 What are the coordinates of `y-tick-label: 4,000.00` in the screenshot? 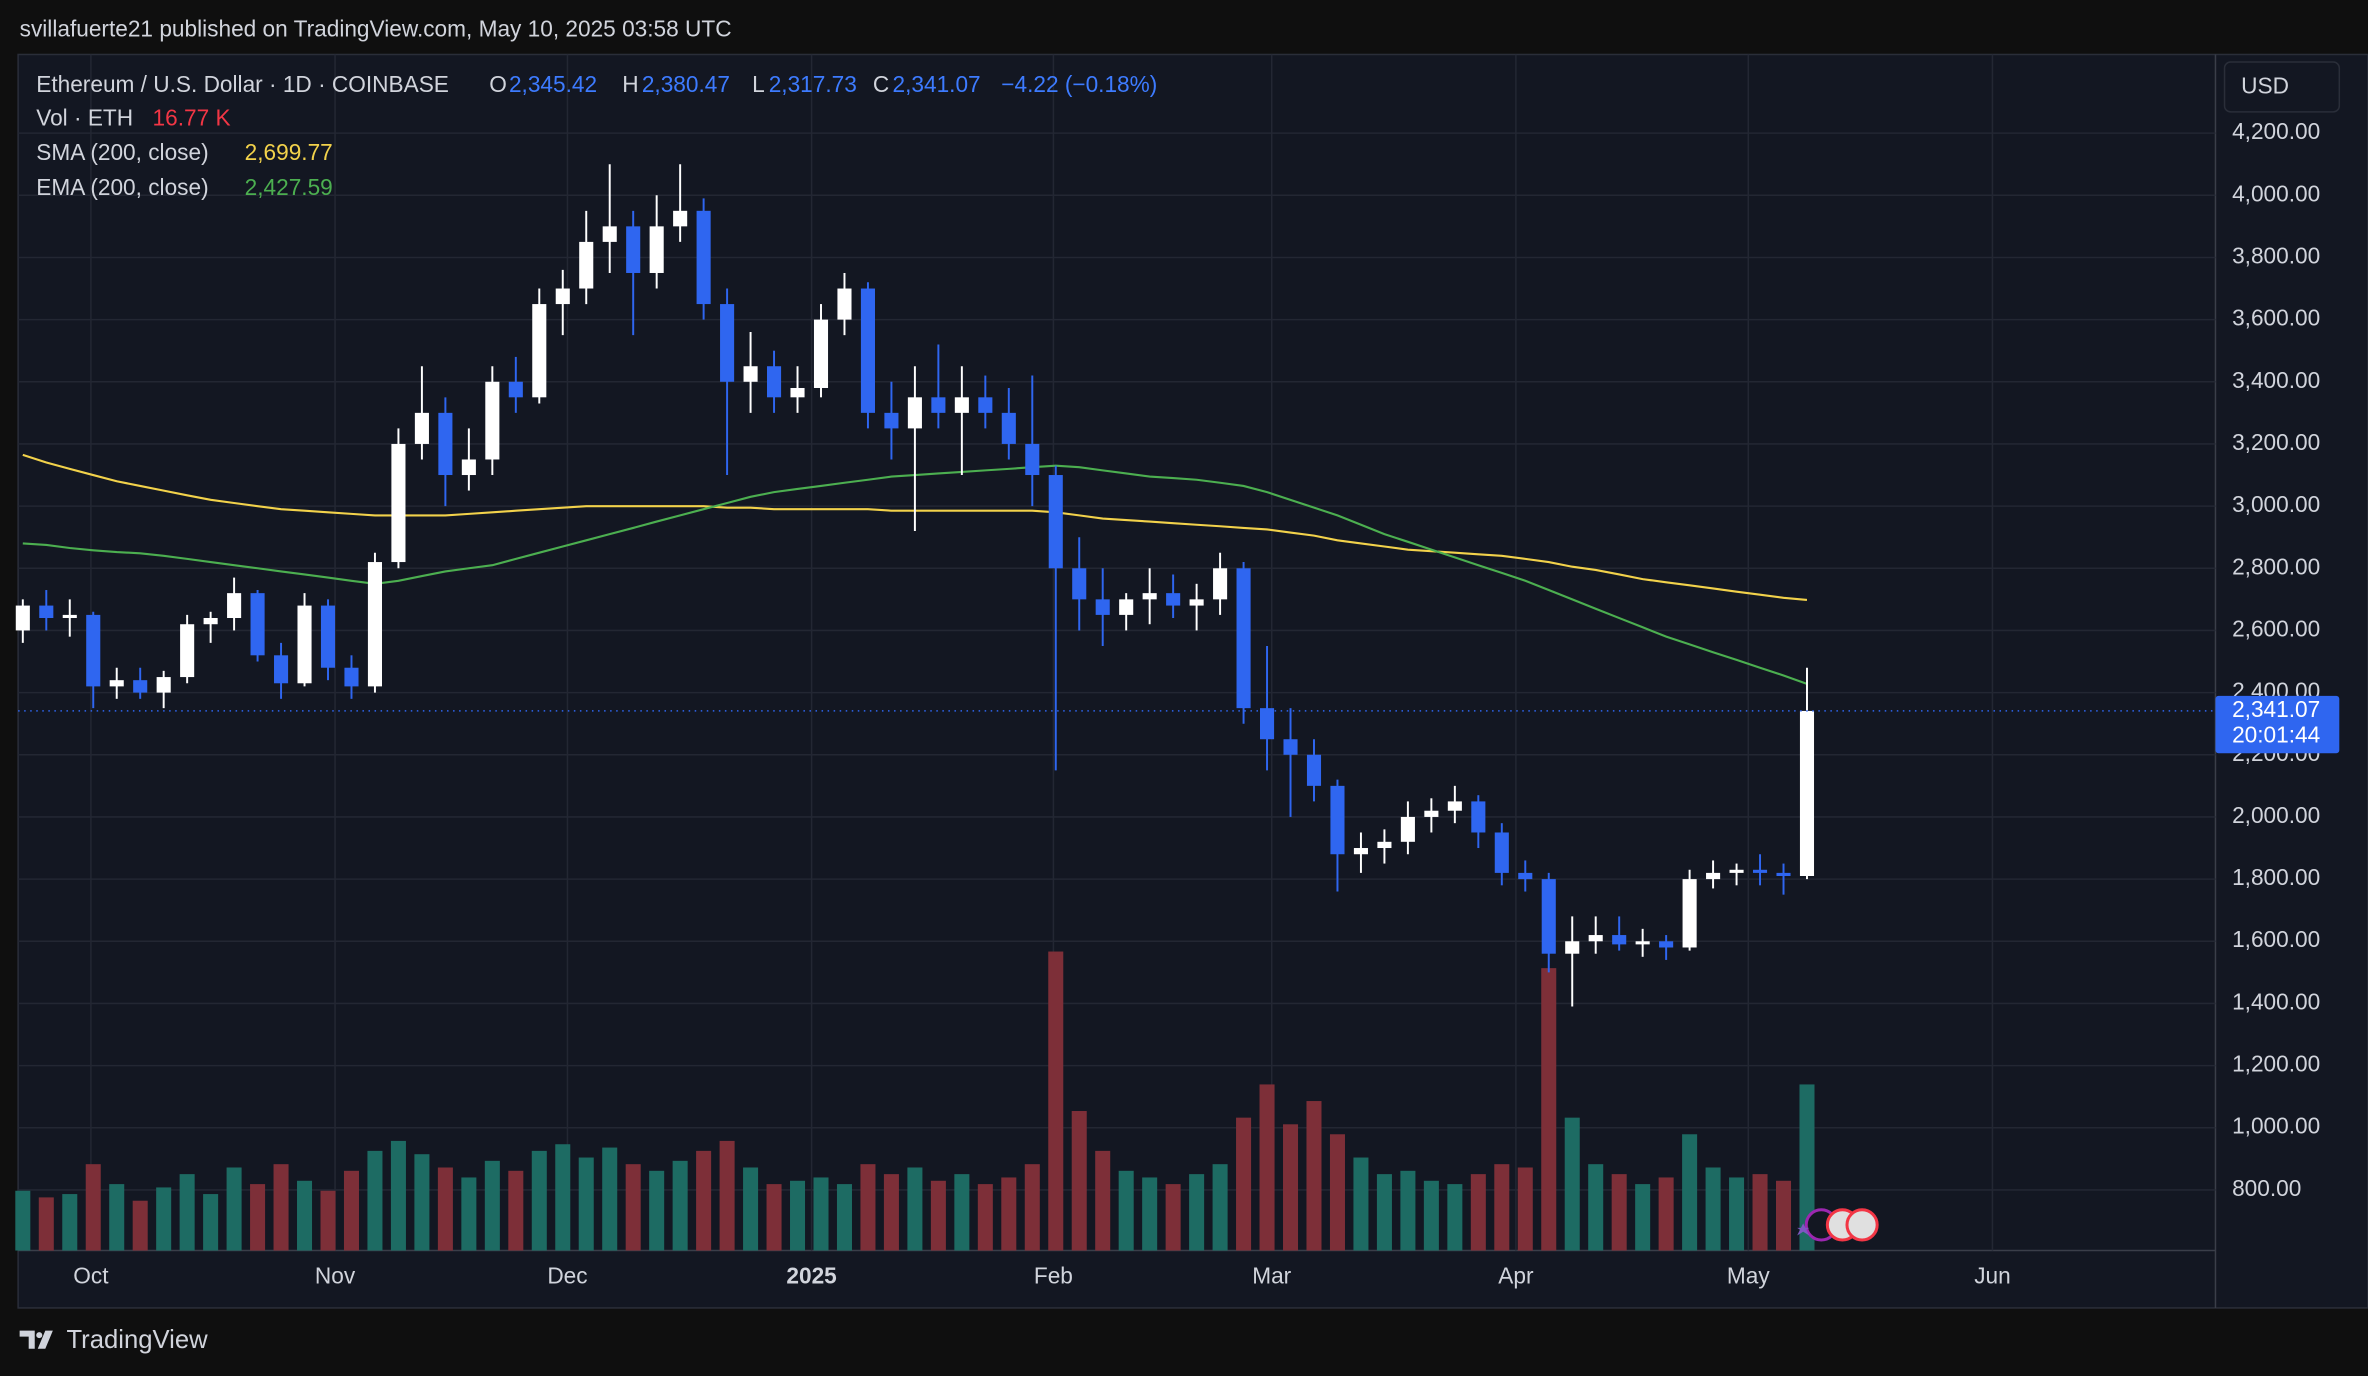 It's located at (2276, 193).